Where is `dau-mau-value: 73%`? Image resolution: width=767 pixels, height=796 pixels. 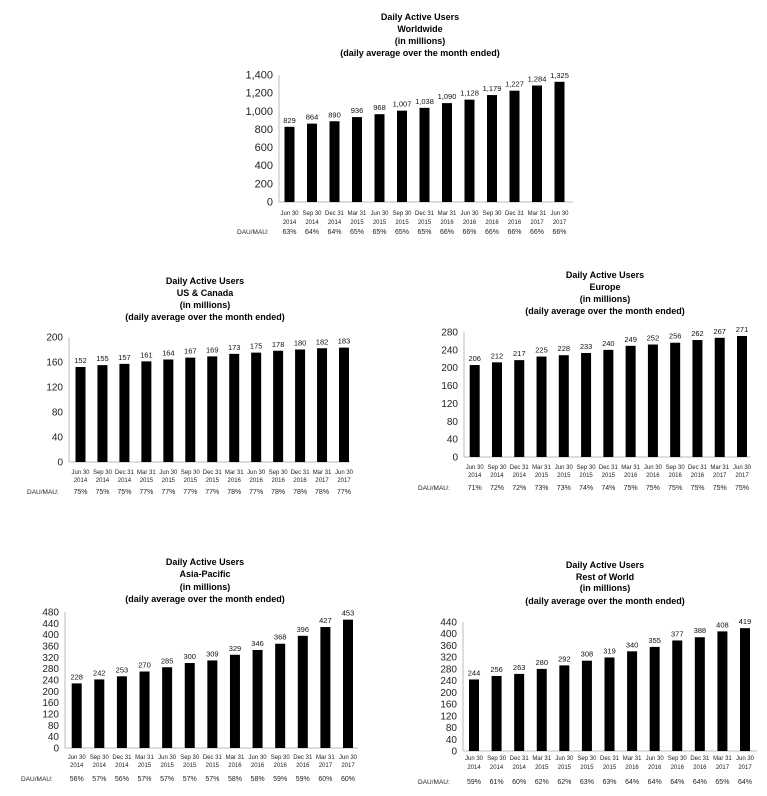
dau-mau-value: 73% is located at coordinates (564, 488).